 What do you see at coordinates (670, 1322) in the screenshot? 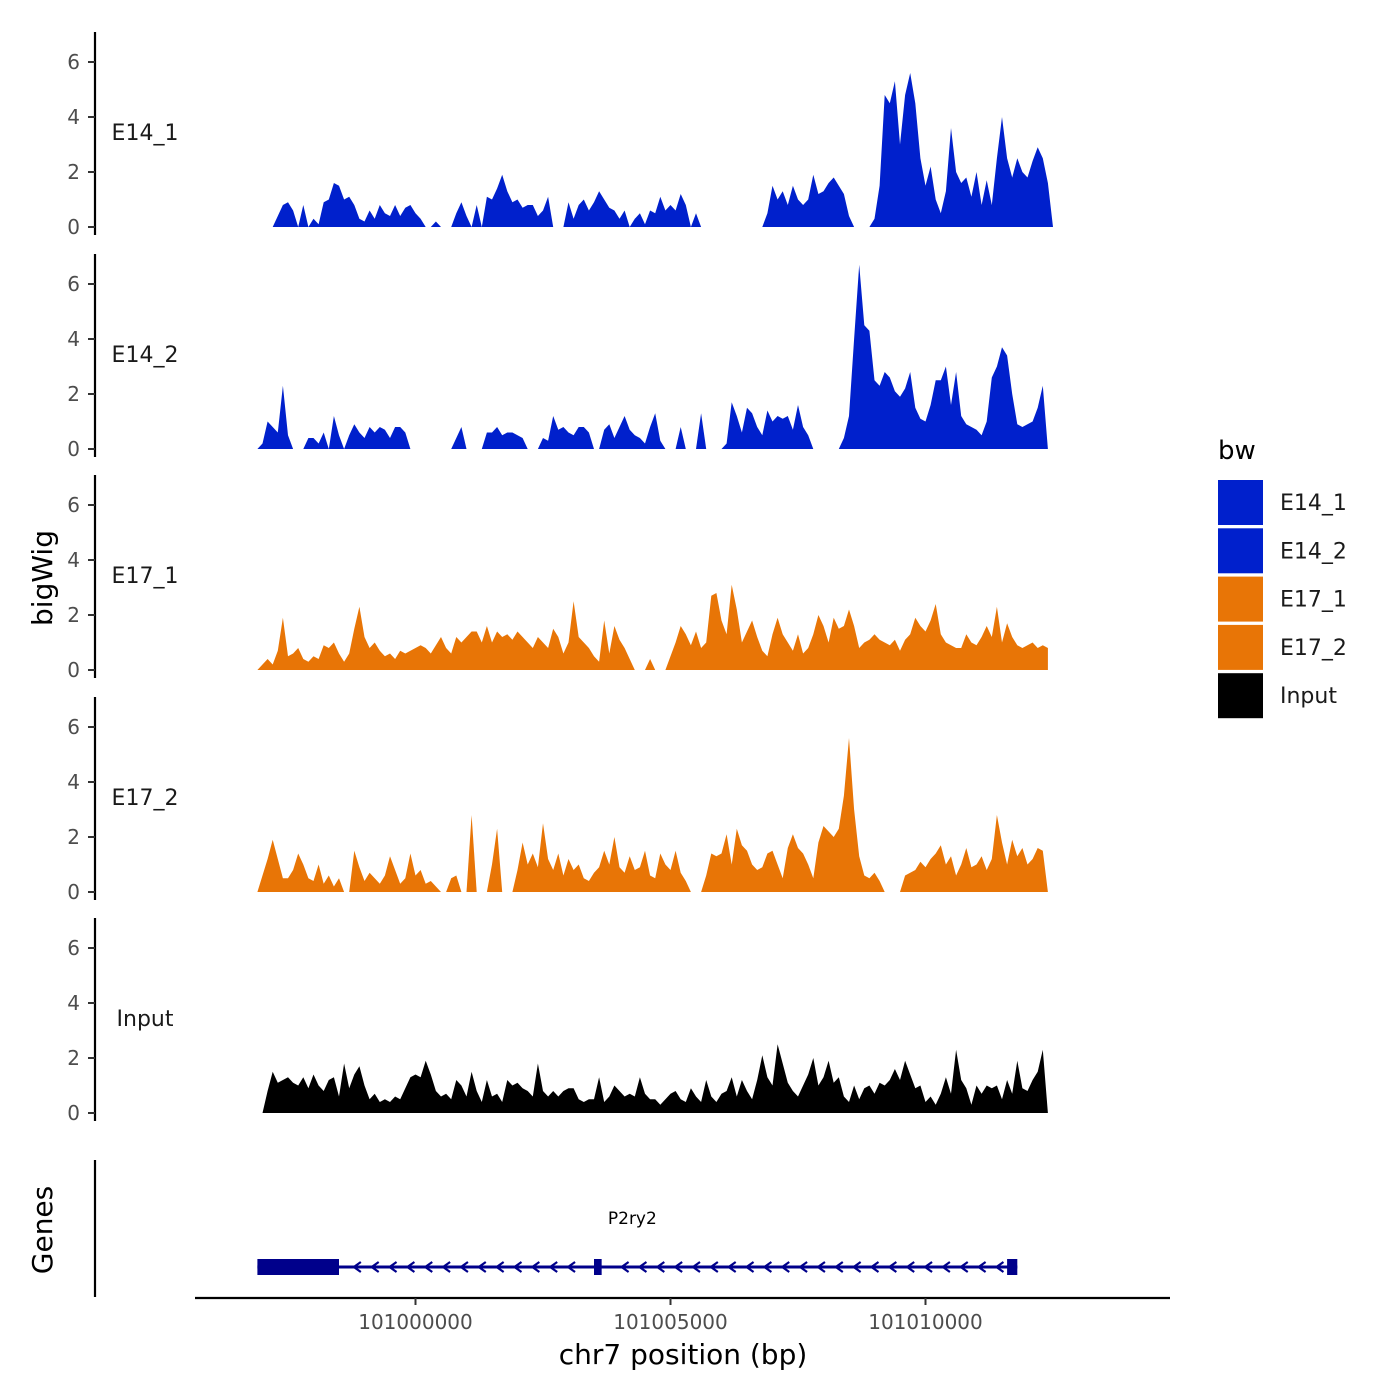
I see `x-tick-label: 101005000` at bounding box center [670, 1322].